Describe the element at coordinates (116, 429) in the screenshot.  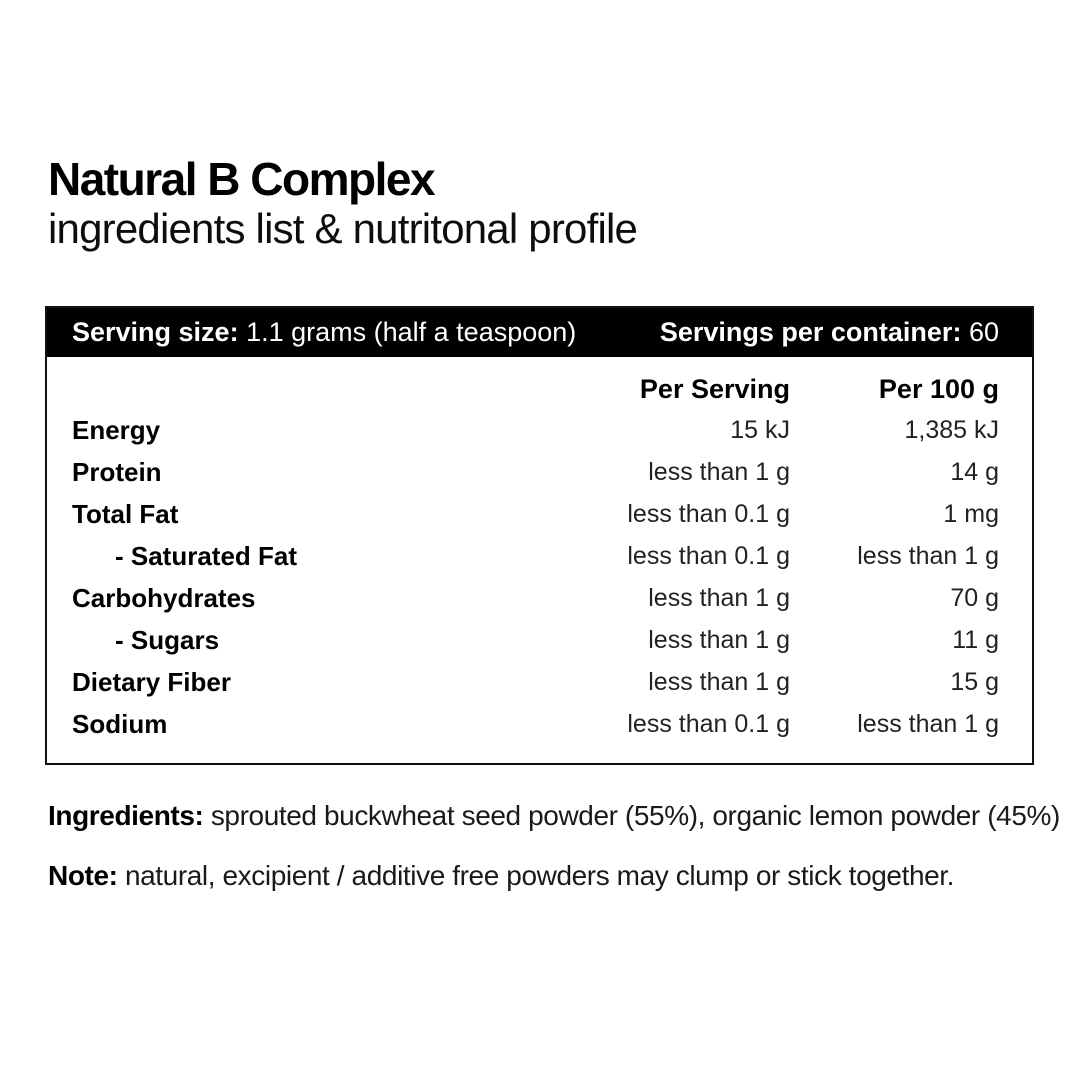
I see `row-label: Energy` at that location.